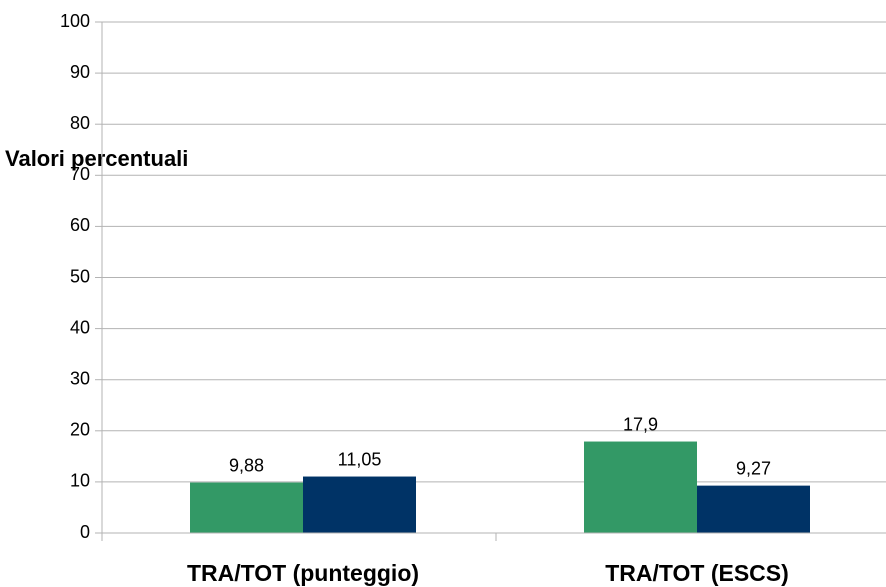 This screenshot has width=886, height=587. I want to click on x-tick-label: TRA/TOT (ESCS), so click(697, 573).